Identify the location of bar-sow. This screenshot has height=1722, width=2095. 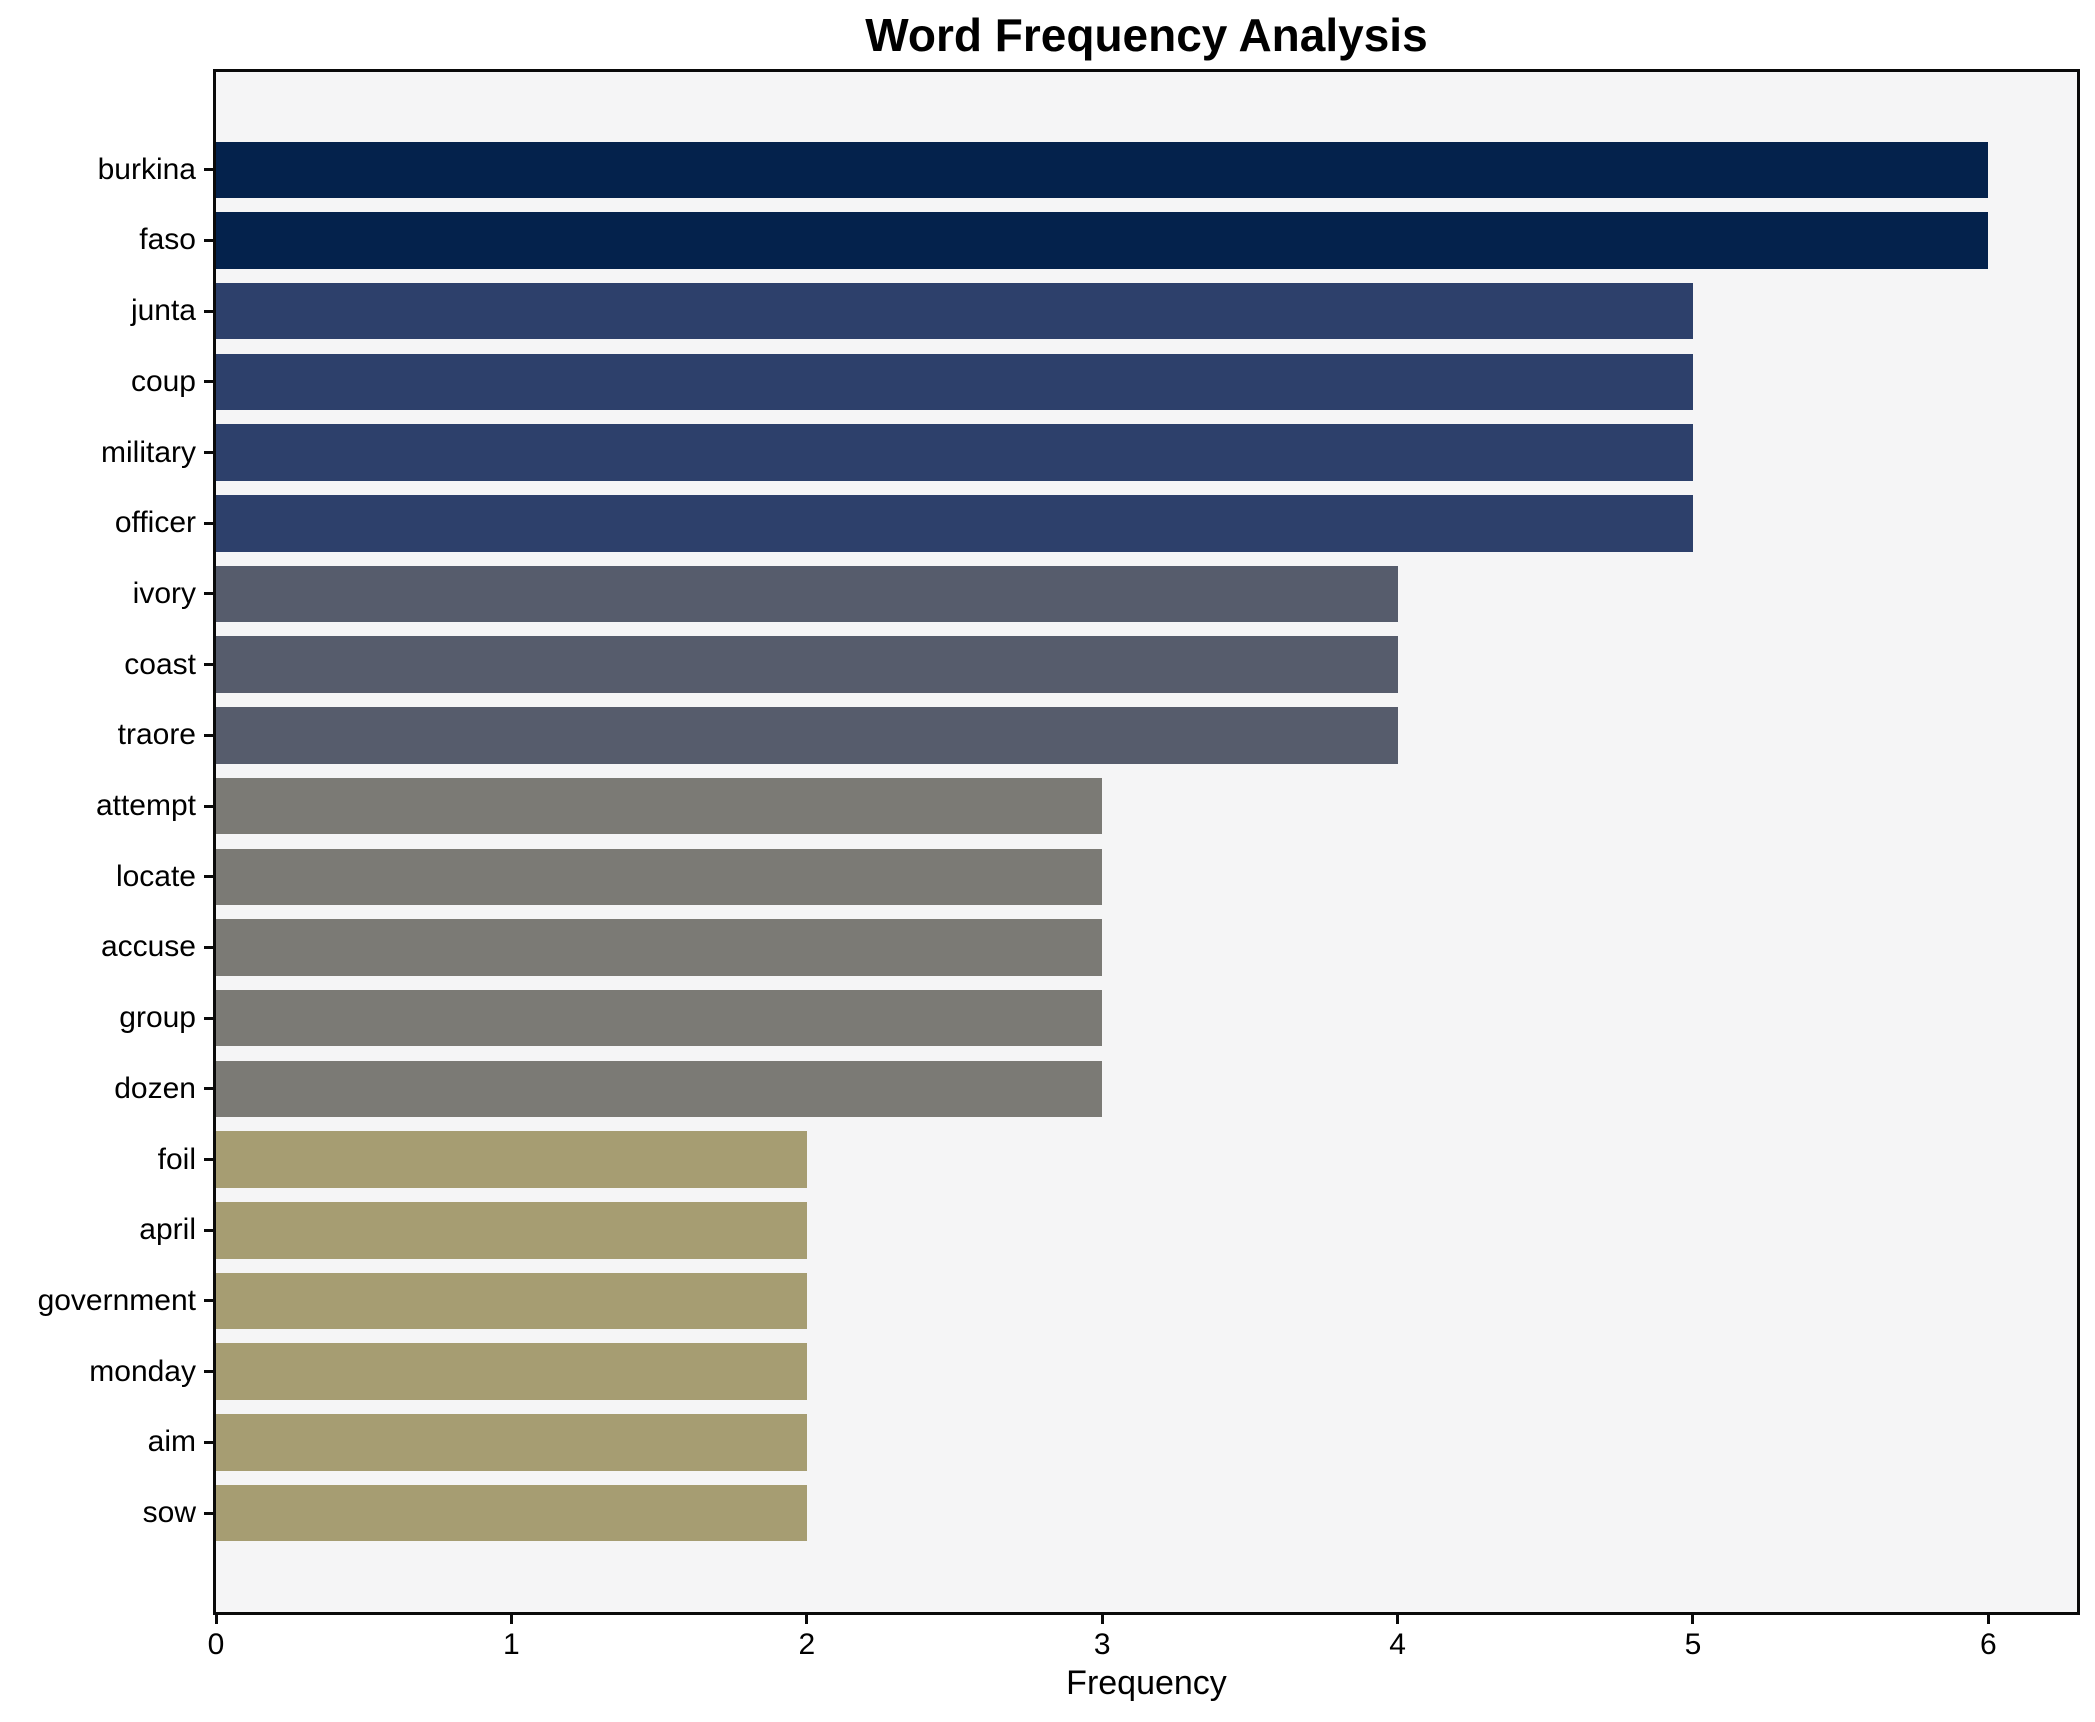
(511, 1513).